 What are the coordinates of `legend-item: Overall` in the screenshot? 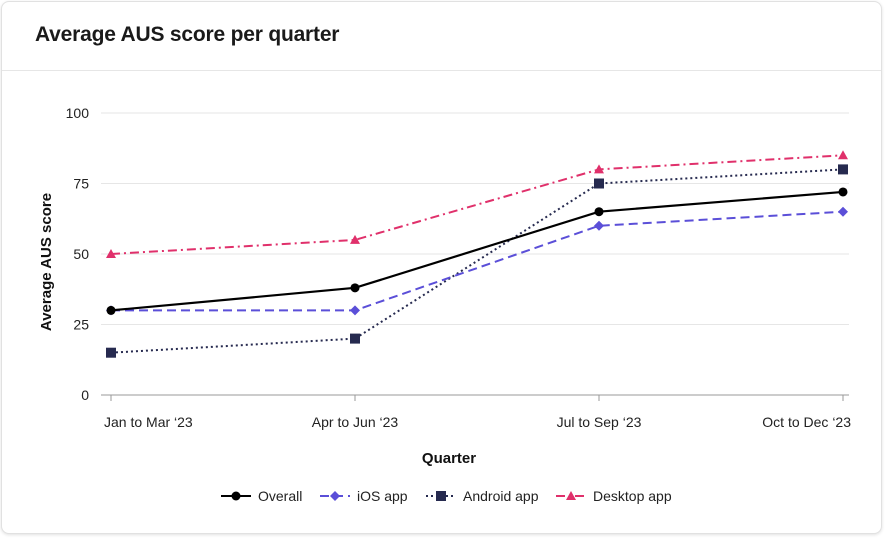 It's located at (261, 496).